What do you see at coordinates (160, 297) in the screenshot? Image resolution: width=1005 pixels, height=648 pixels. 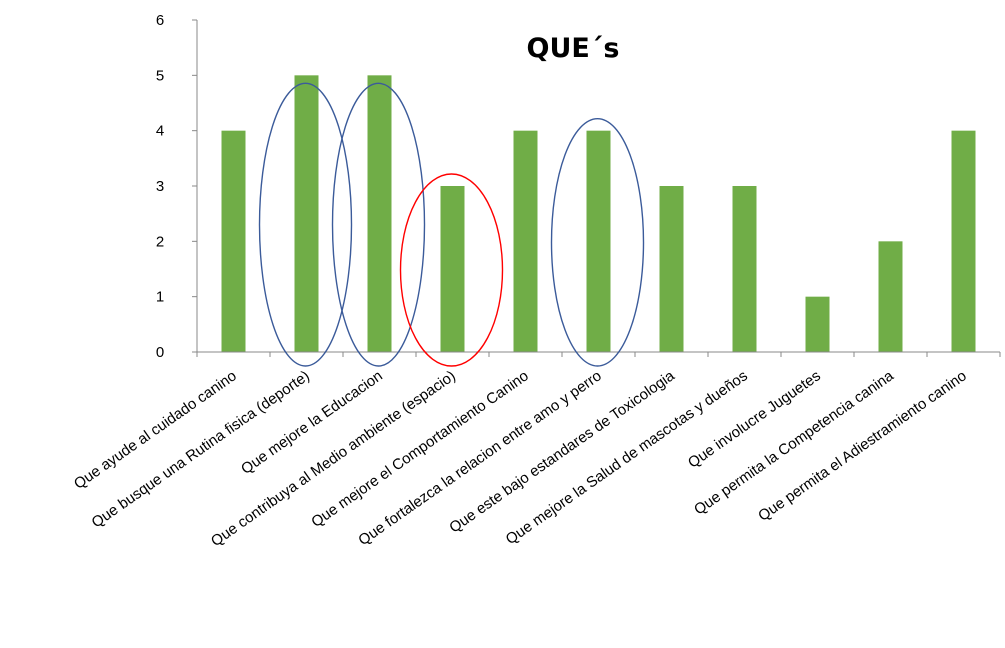 I see `y-tick-label: 1` at bounding box center [160, 297].